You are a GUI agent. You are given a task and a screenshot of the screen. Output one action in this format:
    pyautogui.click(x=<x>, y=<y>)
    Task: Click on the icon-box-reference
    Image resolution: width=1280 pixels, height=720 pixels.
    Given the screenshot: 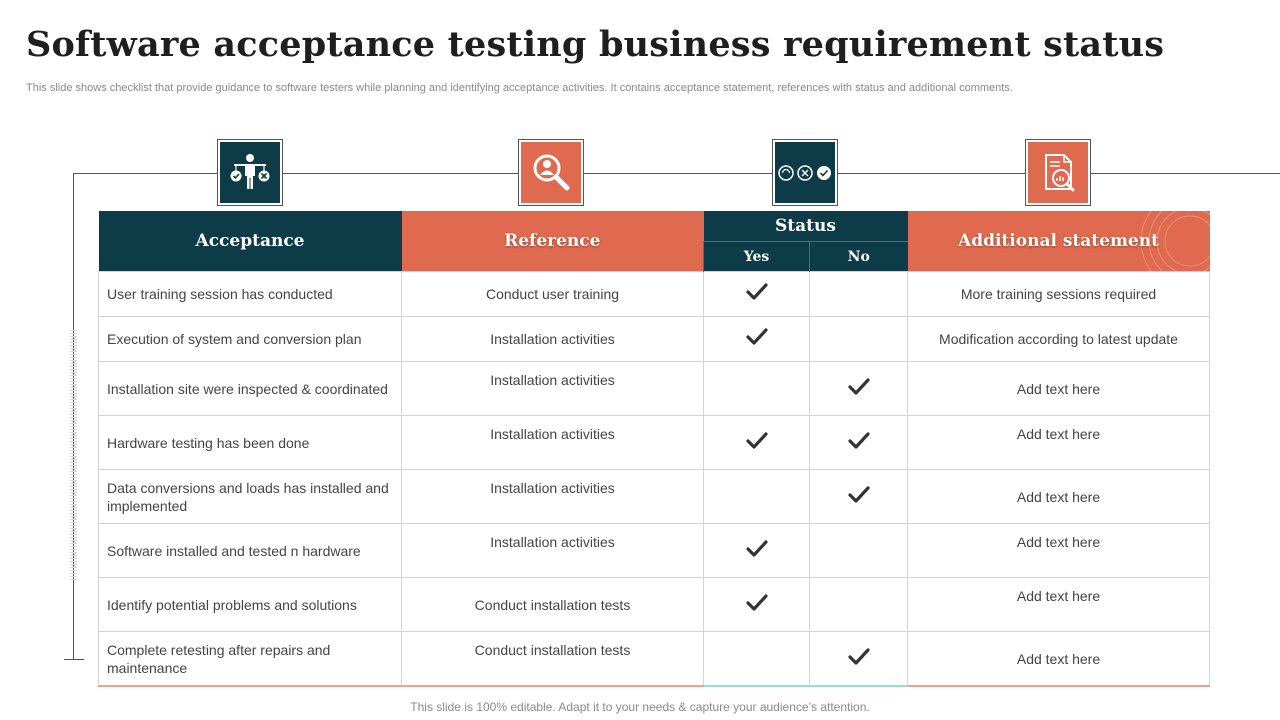 What is the action you would take?
    pyautogui.click(x=551, y=172)
    